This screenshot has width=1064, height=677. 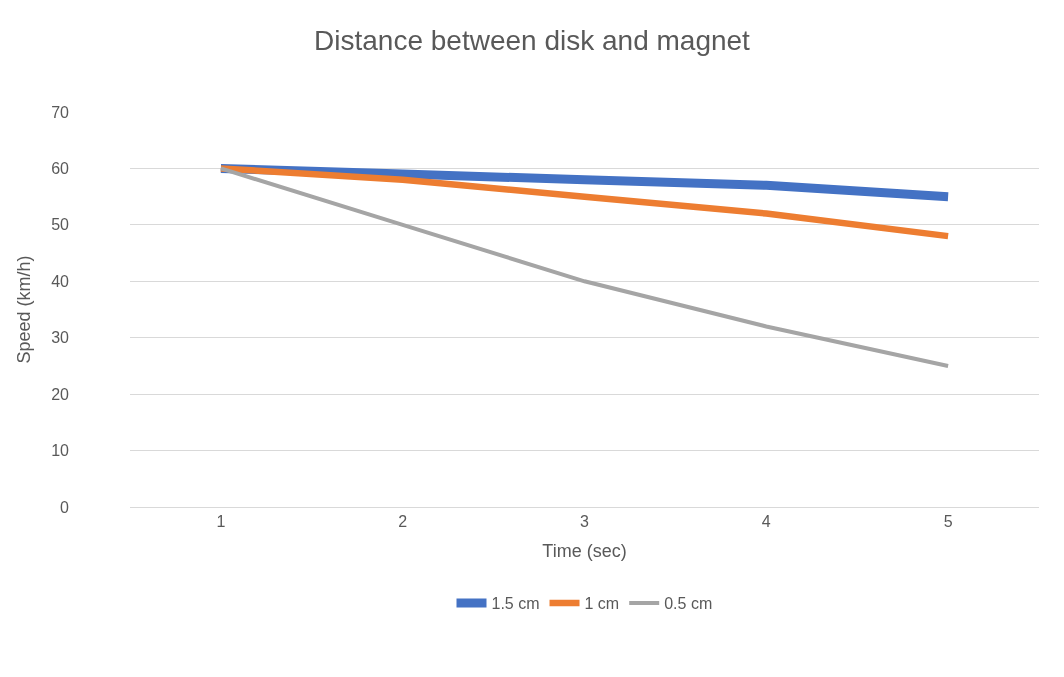 I want to click on legend-label: 1.5 cm, so click(x=515, y=604).